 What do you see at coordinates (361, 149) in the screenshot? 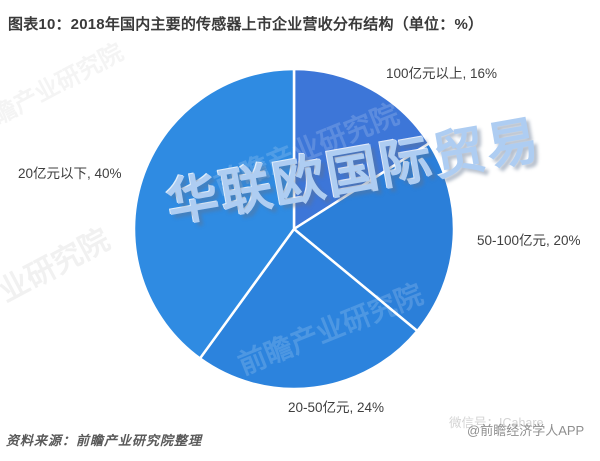
I see `pie-slice-100亿元以上` at bounding box center [361, 149].